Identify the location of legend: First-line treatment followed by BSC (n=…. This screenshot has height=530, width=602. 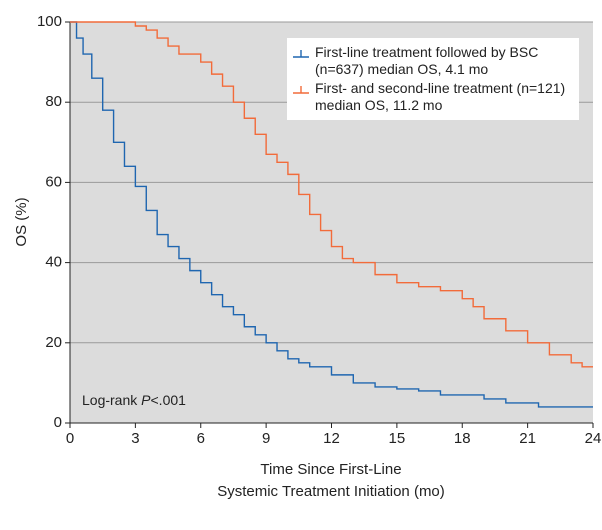
(433, 79).